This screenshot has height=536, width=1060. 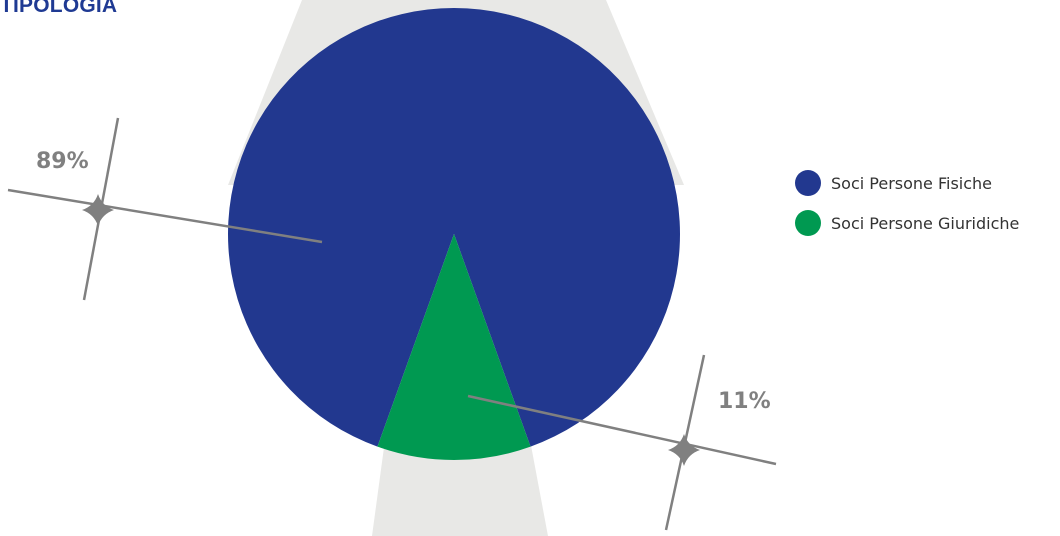 I want to click on value-label-soci-persone-giuridiche: 11%, so click(x=744, y=401).